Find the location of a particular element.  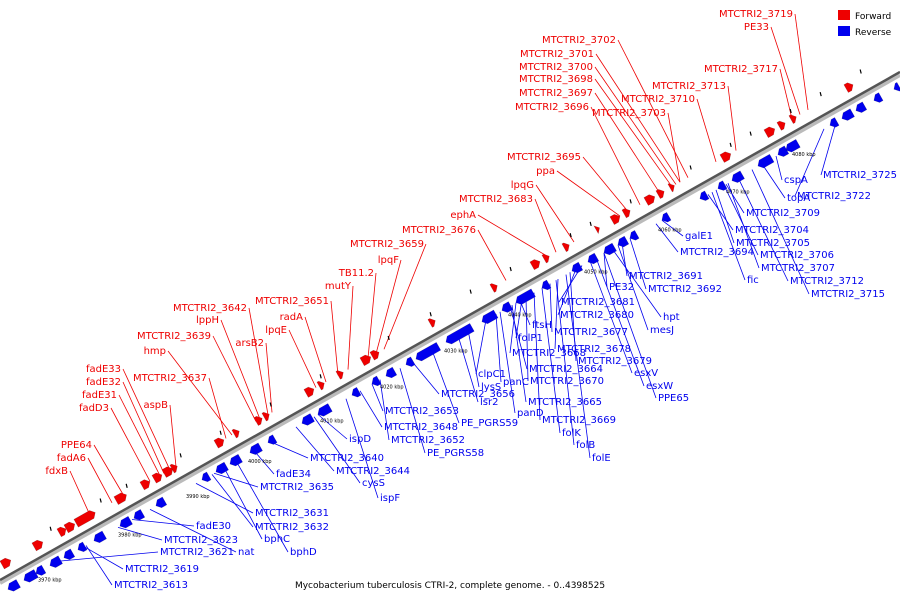

kbp-tick-label: 4080 kbp is located at coordinates (804, 155).